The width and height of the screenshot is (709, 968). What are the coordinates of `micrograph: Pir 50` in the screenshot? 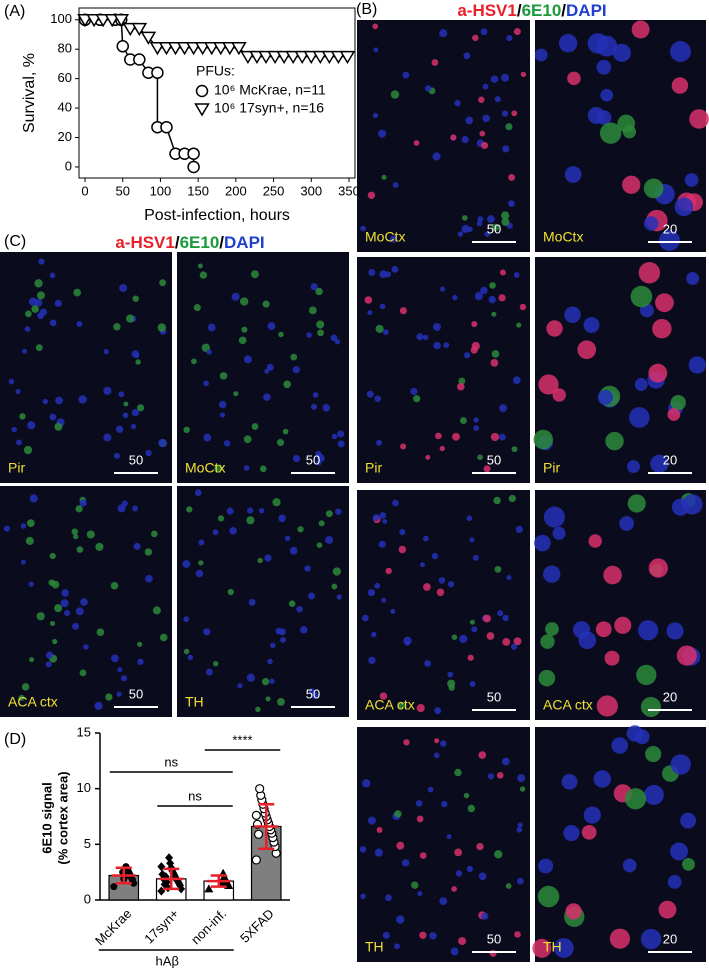 It's located at (86, 367).